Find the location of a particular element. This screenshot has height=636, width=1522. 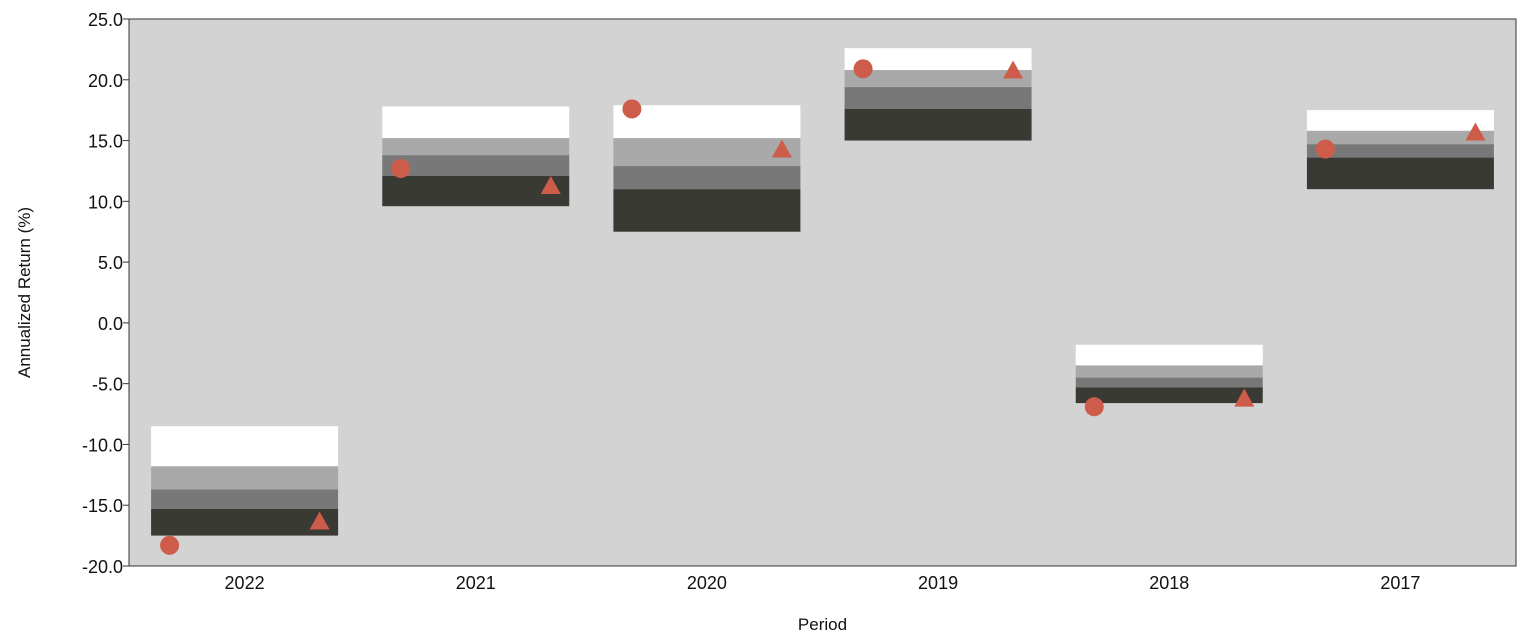

y-tick-label: 20.0 is located at coordinates (105, 81).